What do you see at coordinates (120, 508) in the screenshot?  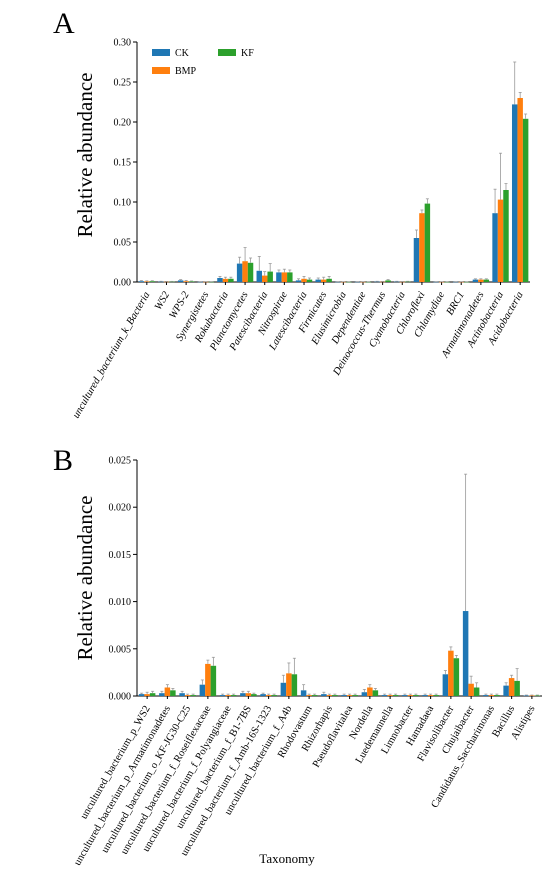 I see `y-tick-label: 0.020` at bounding box center [120, 508].